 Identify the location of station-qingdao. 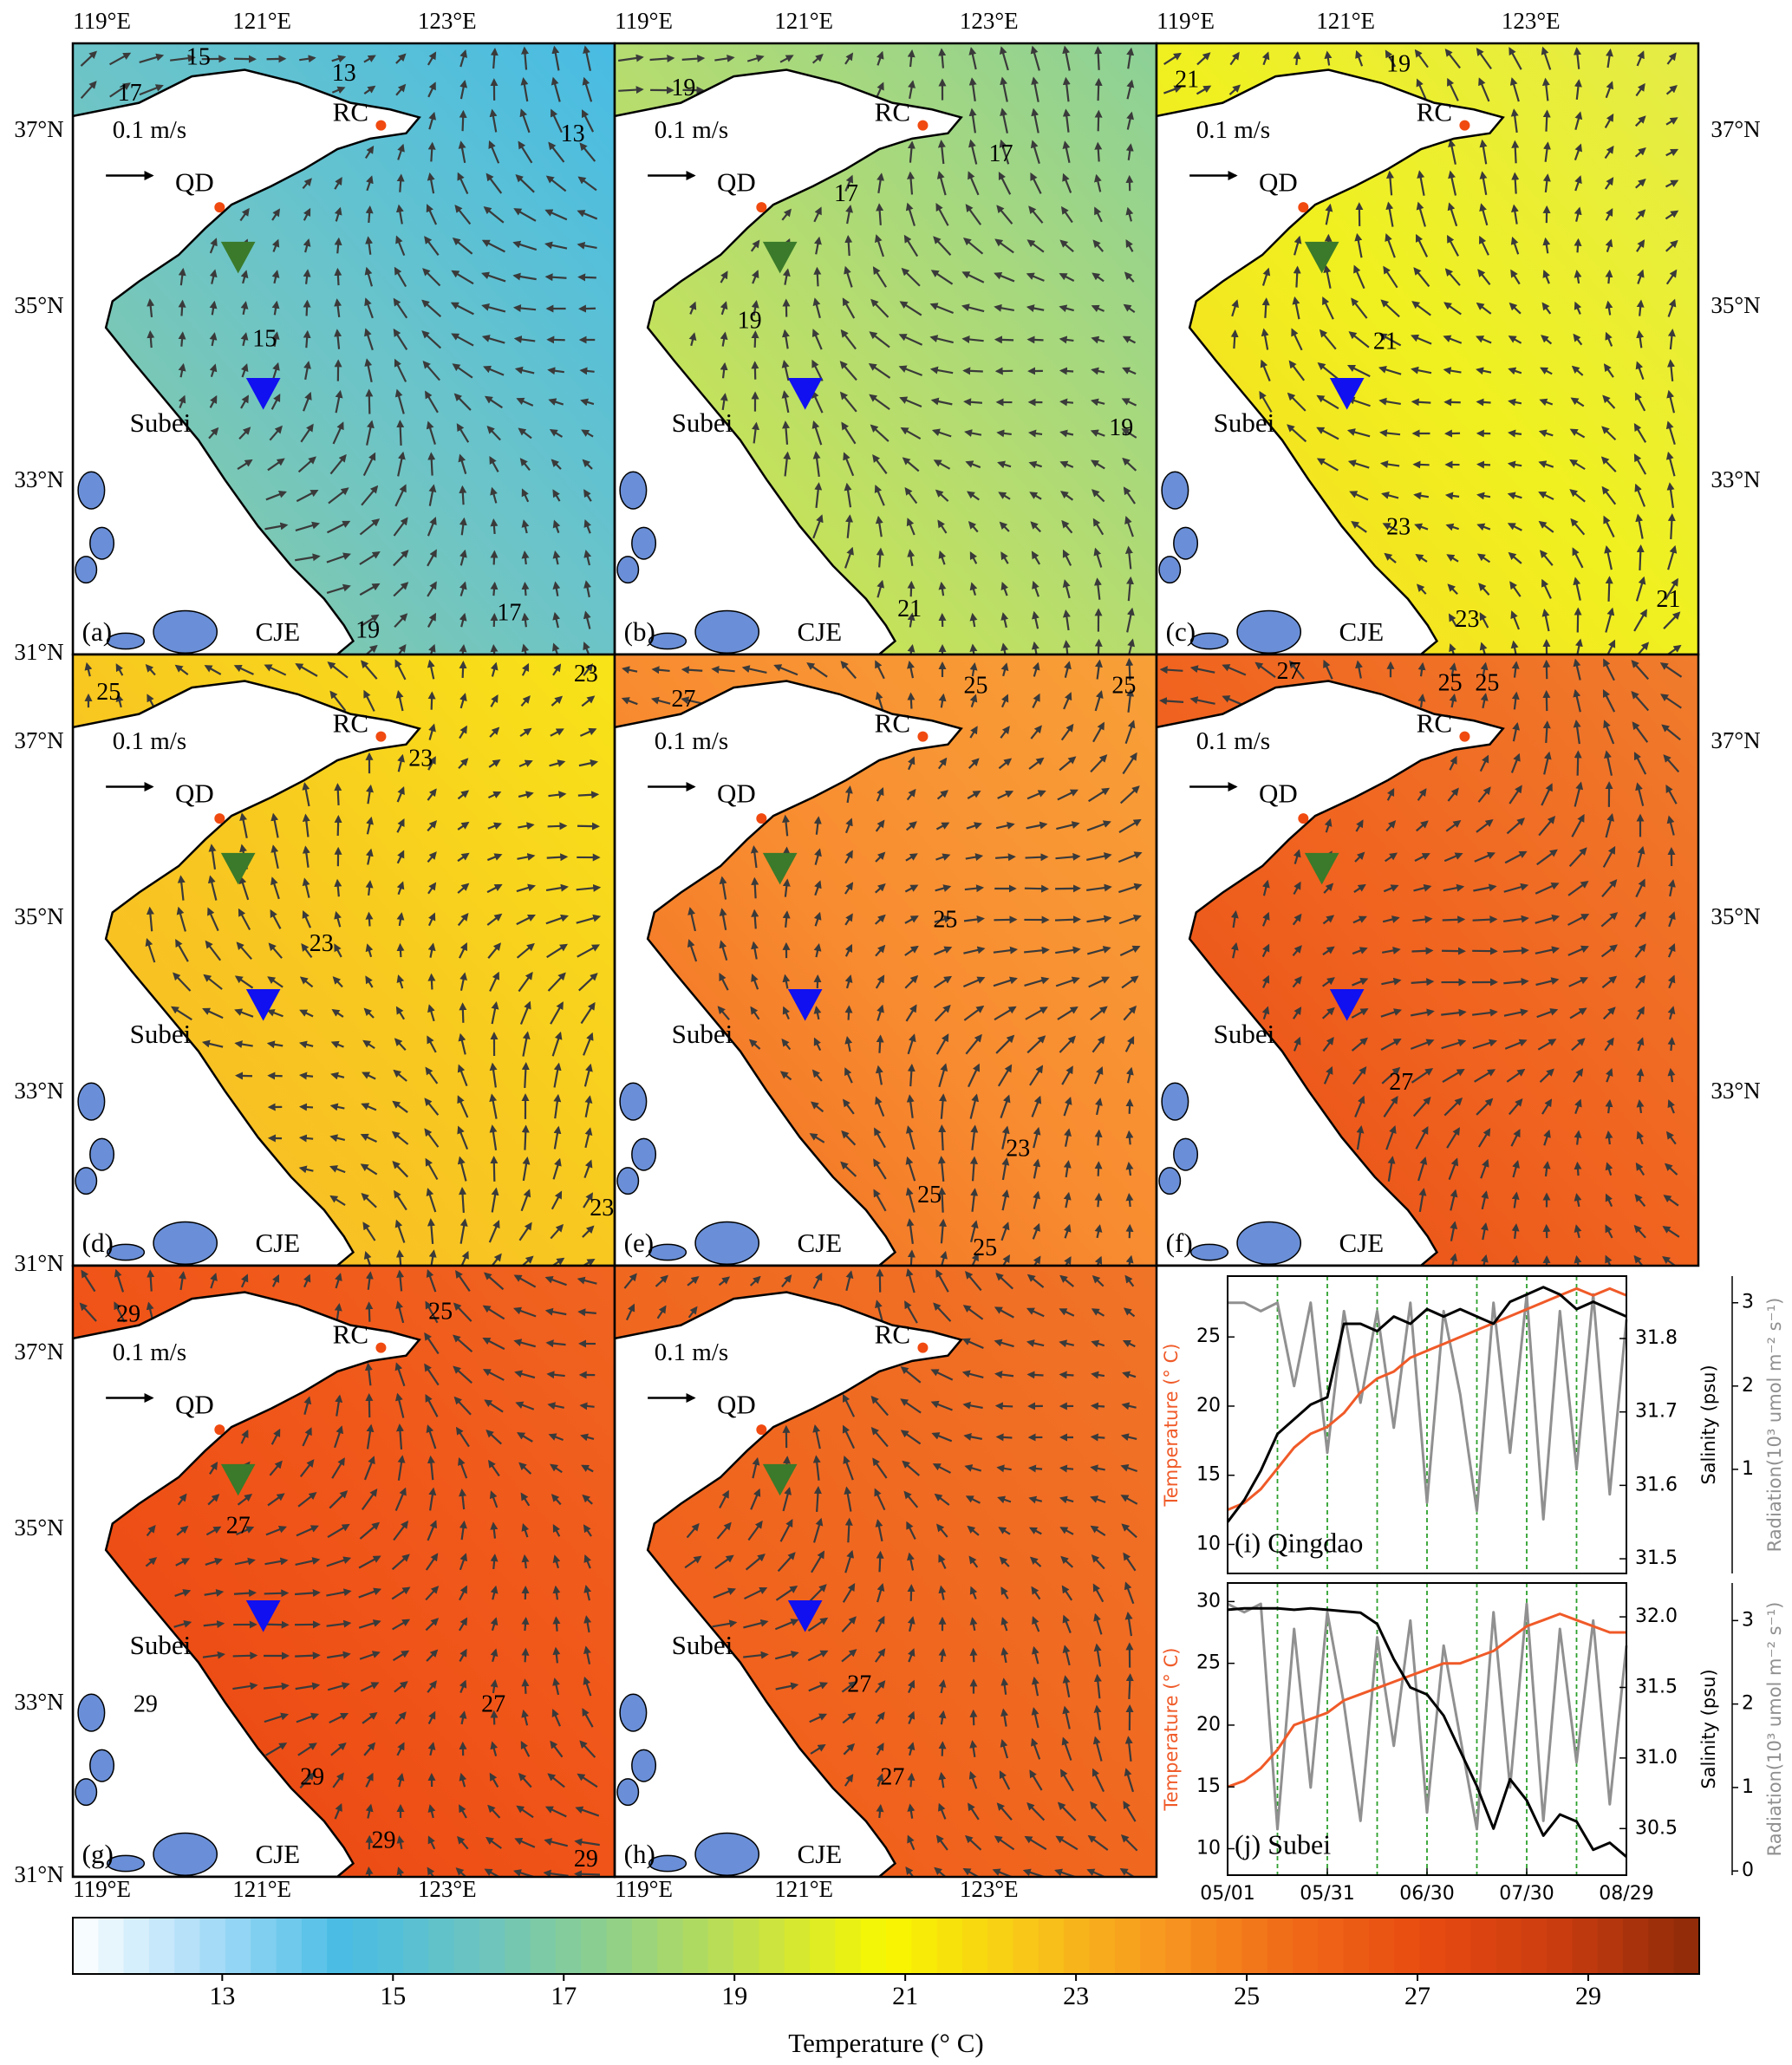
(238, 257).